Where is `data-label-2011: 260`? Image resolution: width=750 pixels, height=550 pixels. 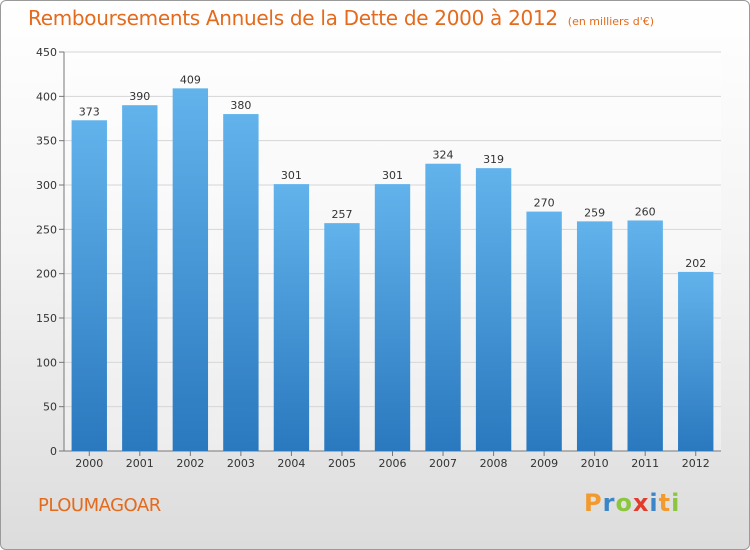
data-label-2011: 260 is located at coordinates (645, 211).